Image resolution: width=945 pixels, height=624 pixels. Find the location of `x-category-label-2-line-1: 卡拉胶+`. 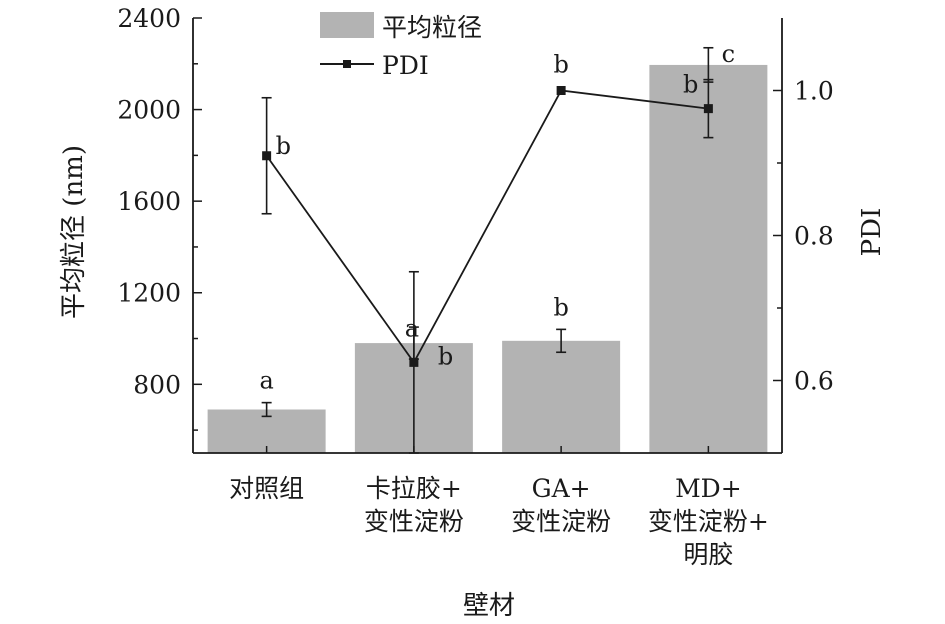

x-category-label-2-line-1: 卡拉胶+ is located at coordinates (414, 488).